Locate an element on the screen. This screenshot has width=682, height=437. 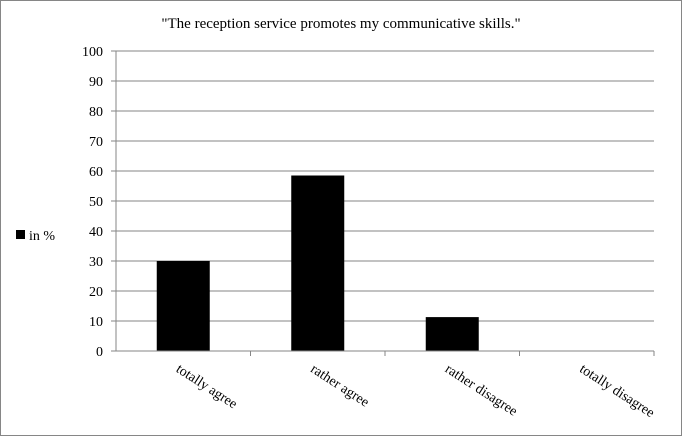
y-tick-label: 50 is located at coordinates (96, 202).